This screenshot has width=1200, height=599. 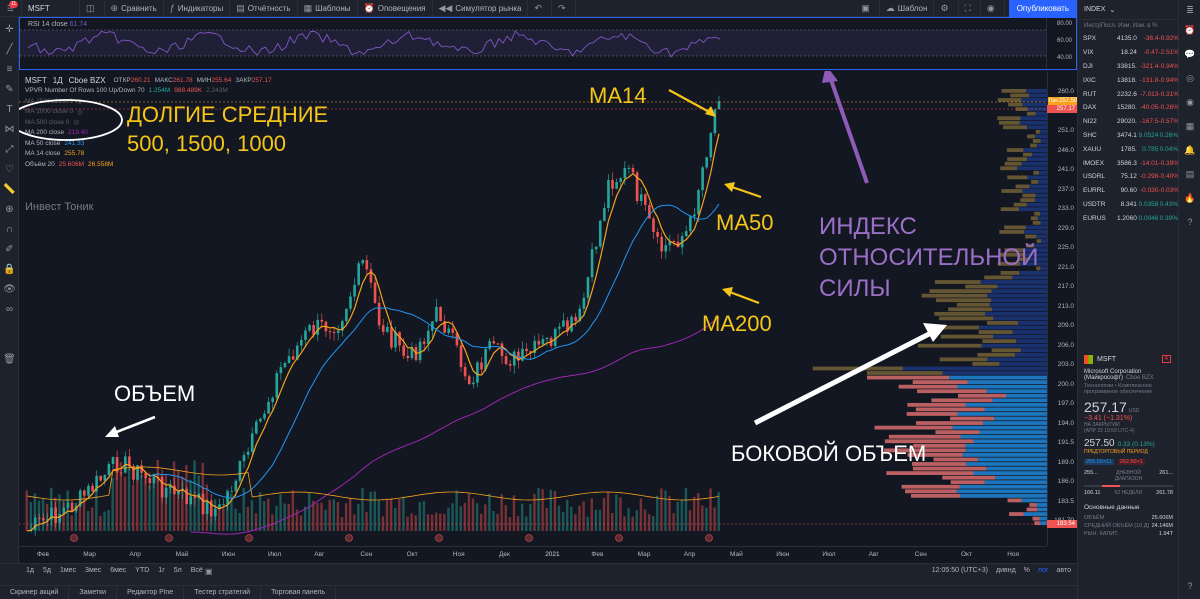 What do you see at coordinates (68, 570) in the screenshot?
I see `timeframe-button: 1мес` at bounding box center [68, 570].